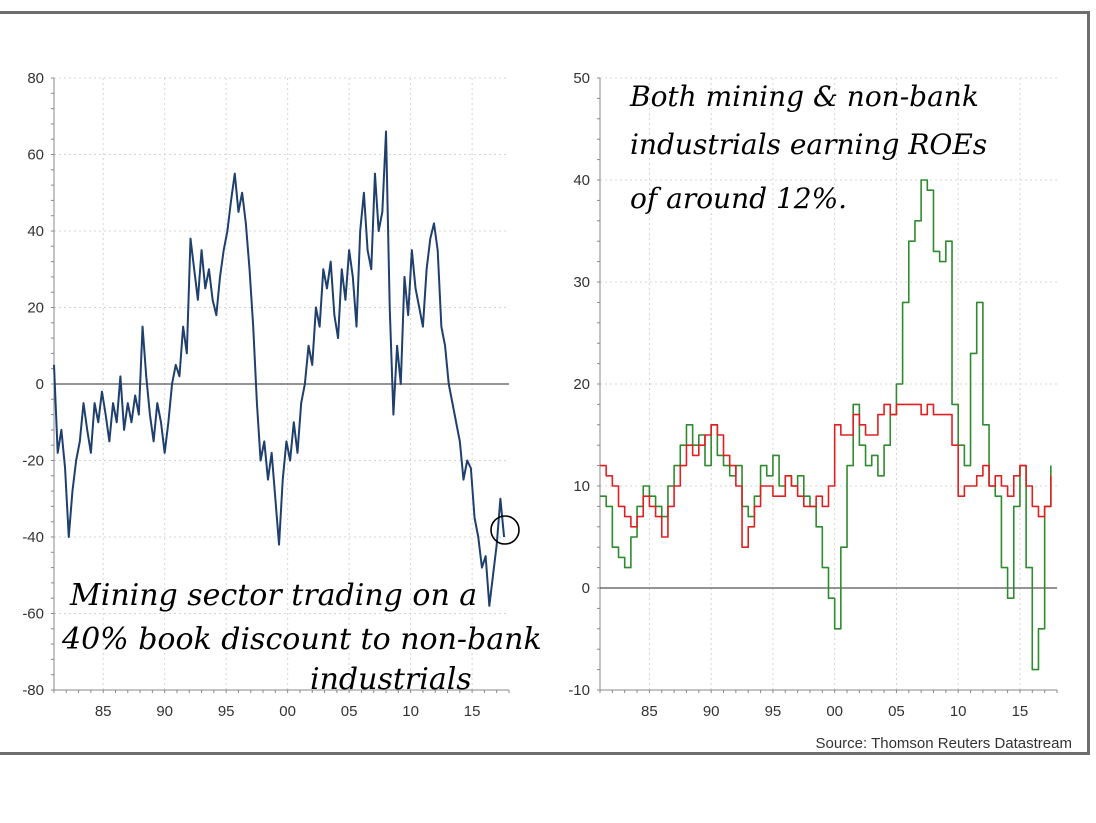 This screenshot has width=1096, height=823. Describe the element at coordinates (581, 282) in the screenshot. I see `y-tick-label: 30` at that location.